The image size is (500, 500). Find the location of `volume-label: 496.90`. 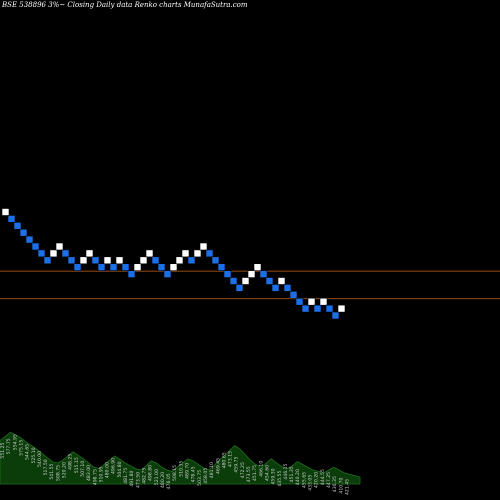

volume-label: 496.90 is located at coordinates (114, 466).